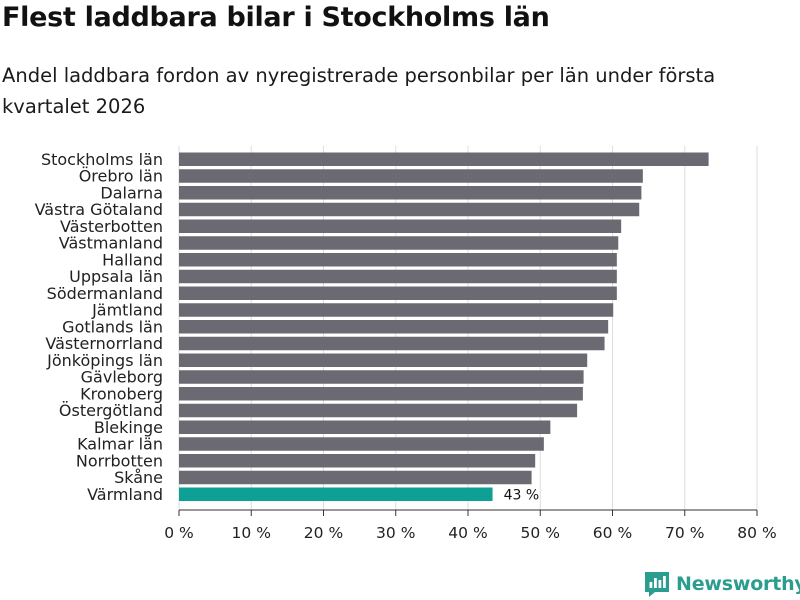 This screenshot has width=800, height=600. I want to click on x-tick-label: 40 %, so click(467, 533).